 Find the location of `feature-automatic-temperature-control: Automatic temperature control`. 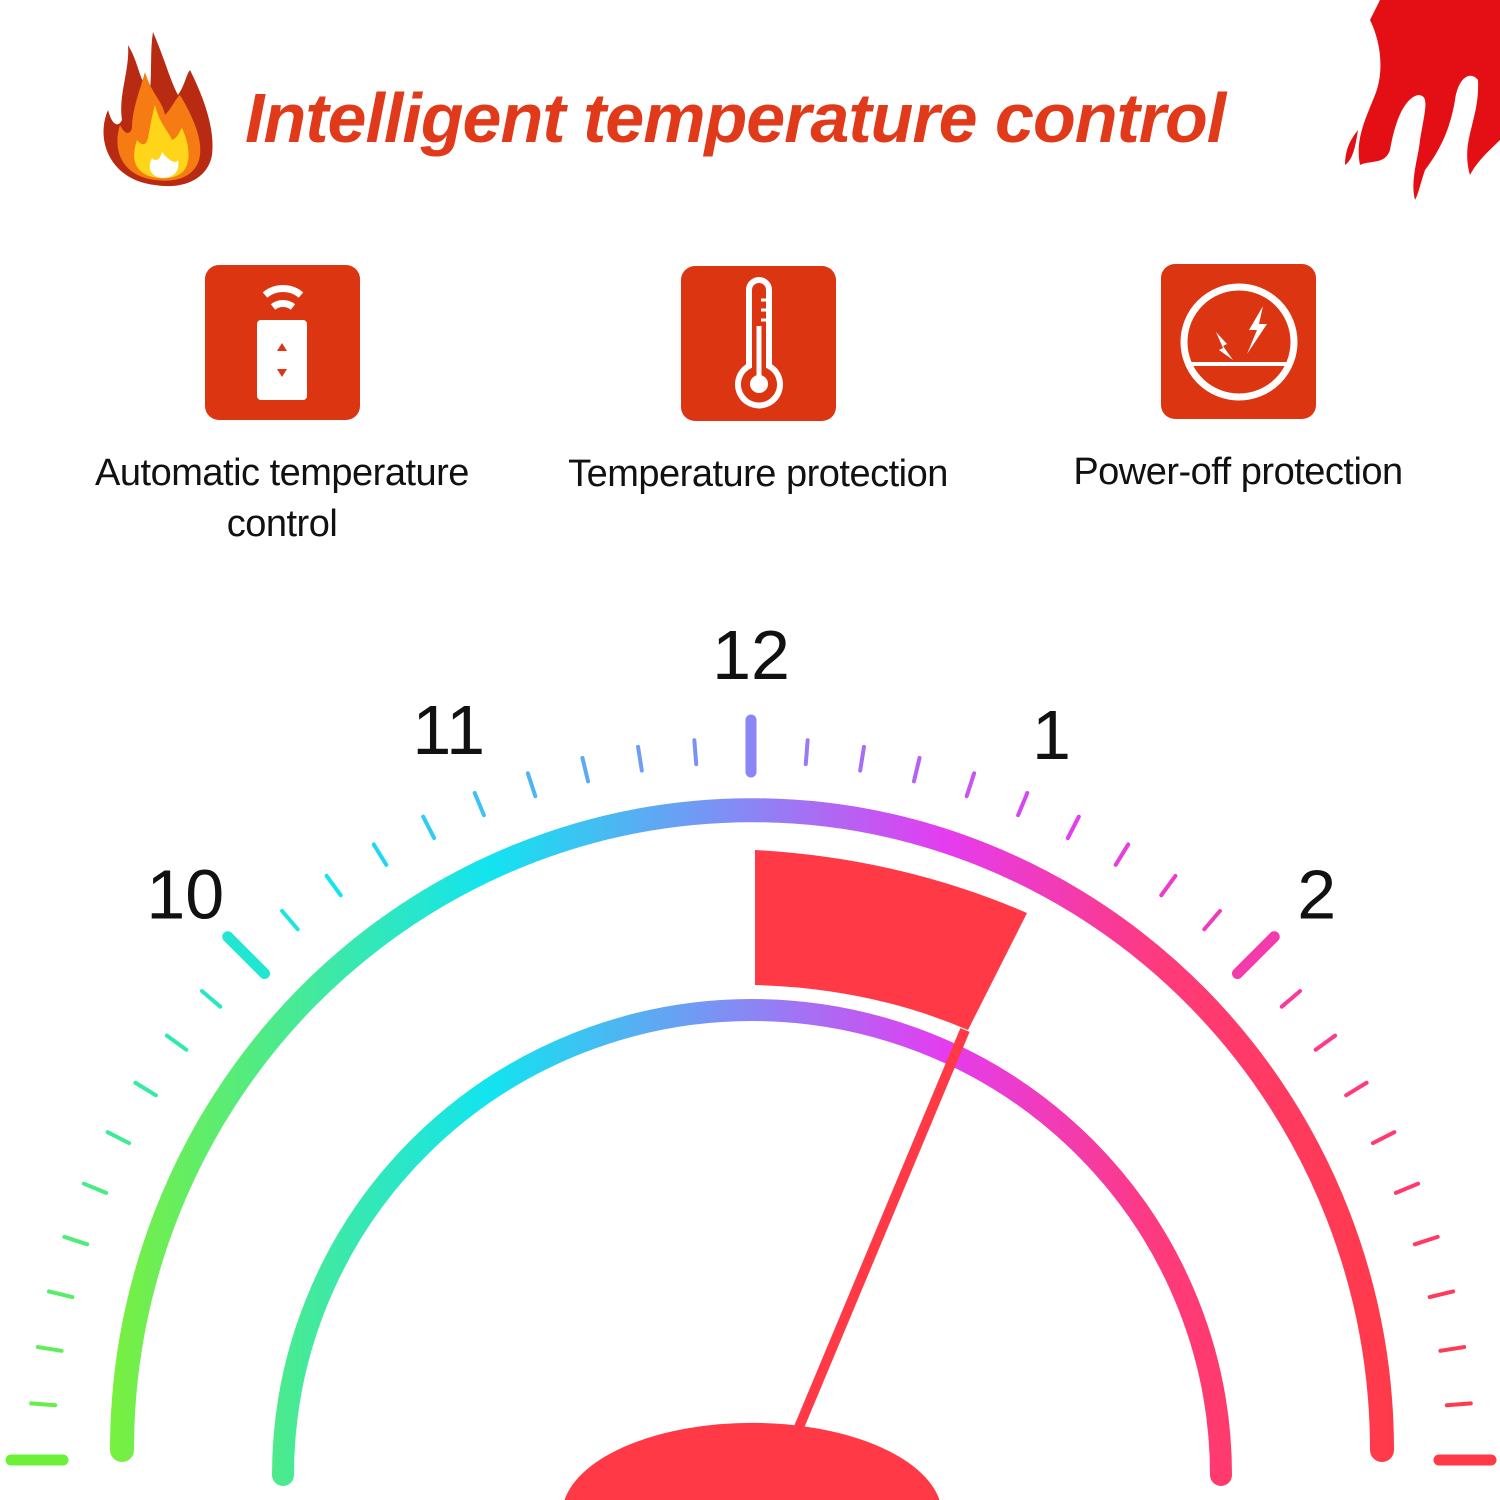

feature-automatic-temperature-control: Automatic temperature control is located at coordinates (282, 407).